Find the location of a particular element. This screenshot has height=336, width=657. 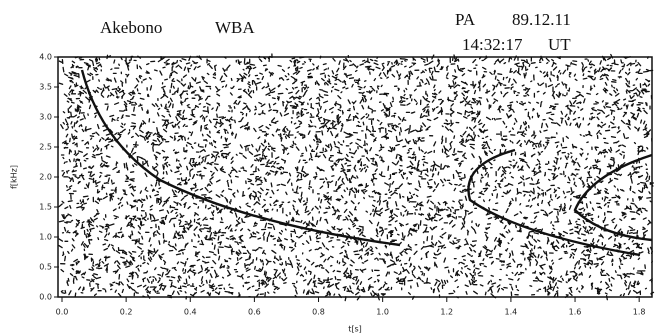

station-label: PA is located at coordinates (465, 19).